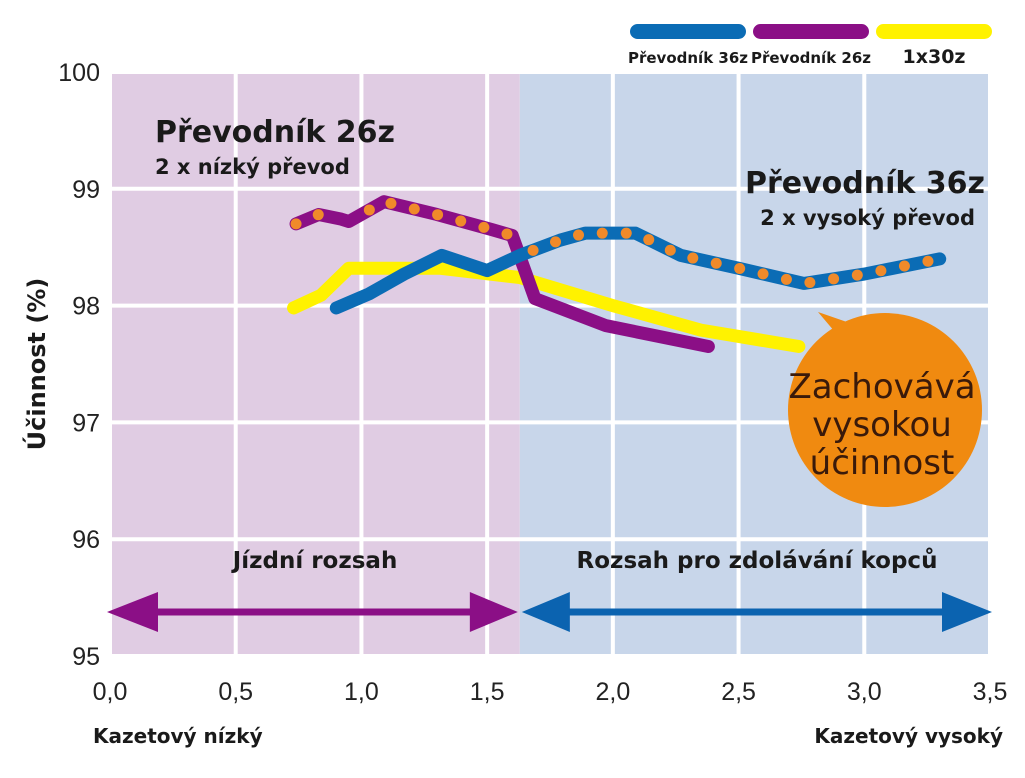  Describe the element at coordinates (36, 364) in the screenshot. I see `y-axis-label: Účinnost (%)` at that location.